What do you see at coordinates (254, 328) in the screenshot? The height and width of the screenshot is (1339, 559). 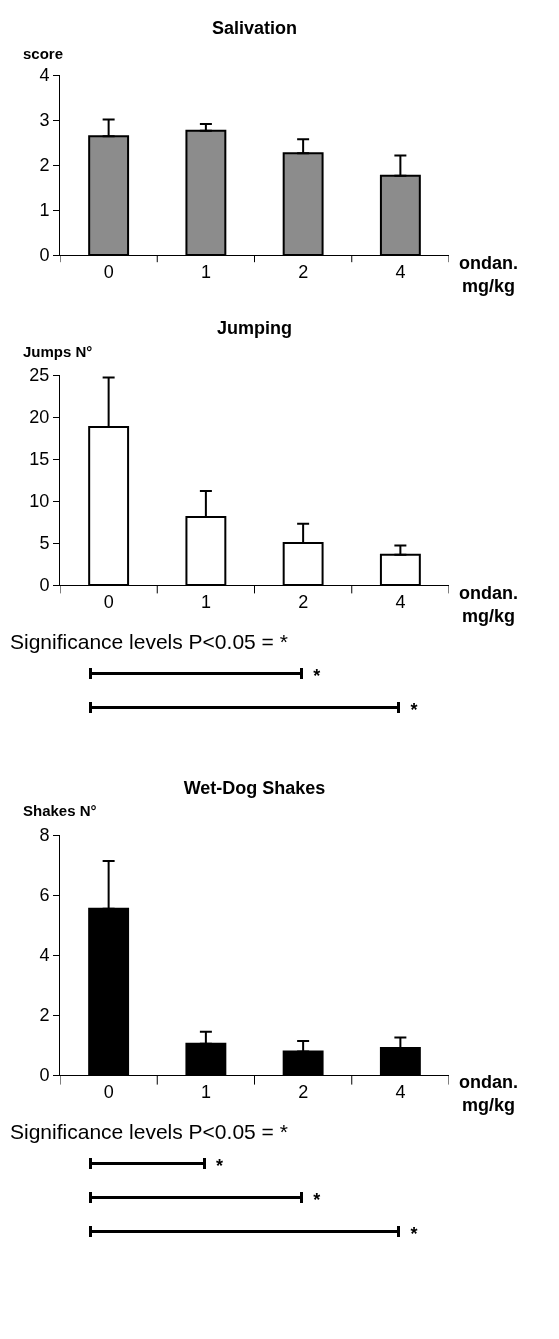 I see `chart-title: Jumping` at bounding box center [254, 328].